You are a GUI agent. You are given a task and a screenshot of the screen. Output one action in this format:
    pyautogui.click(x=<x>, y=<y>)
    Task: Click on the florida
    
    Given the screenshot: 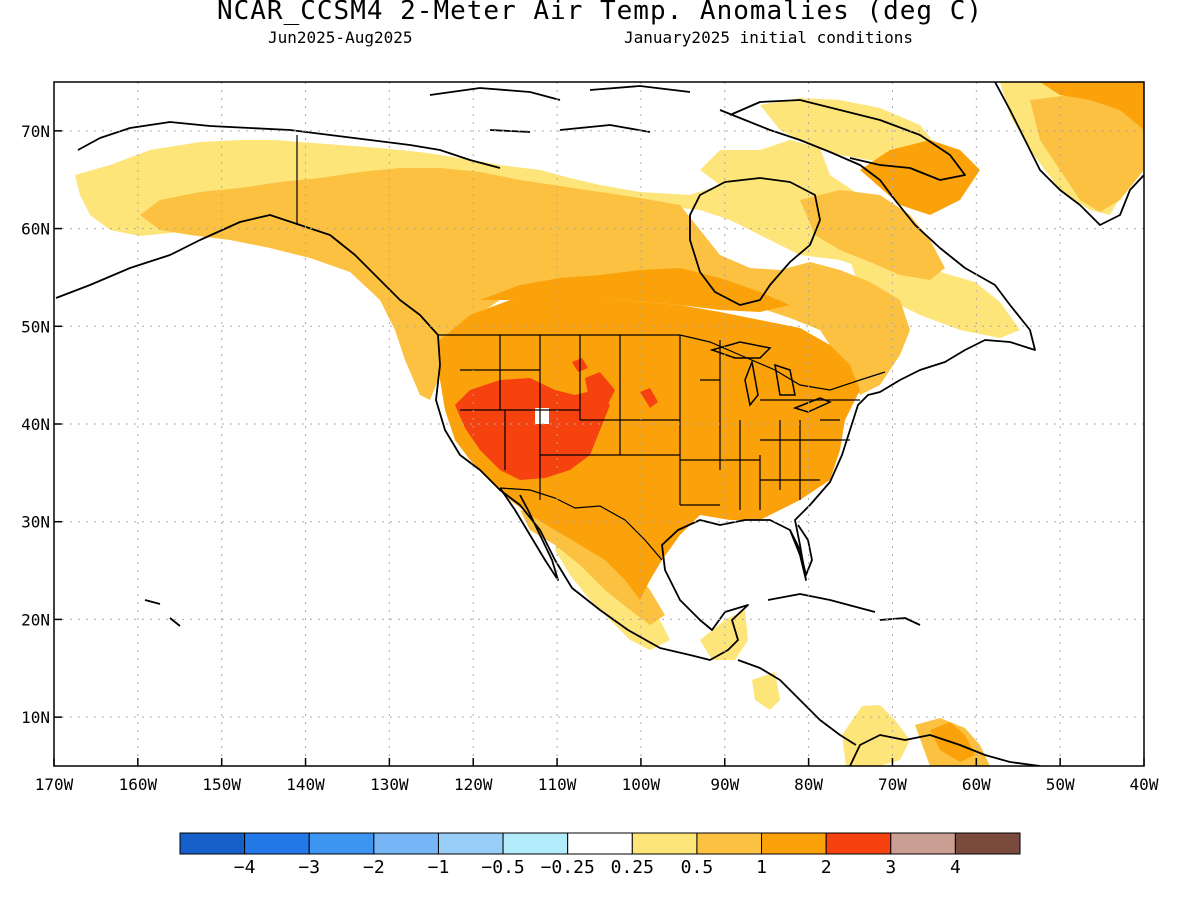 What is the action you would take?
    pyautogui.click(x=801, y=550)
    